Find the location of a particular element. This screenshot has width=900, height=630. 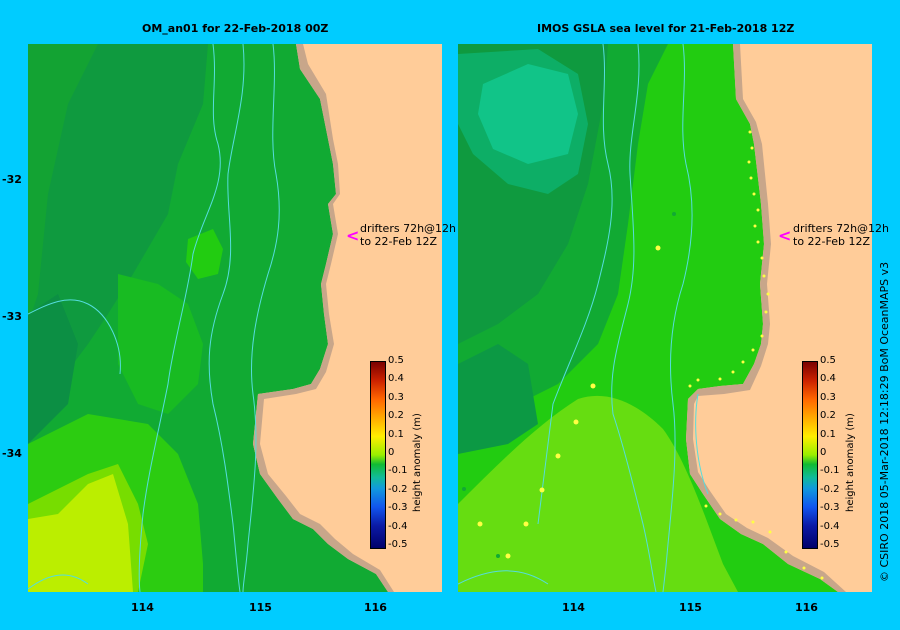

left-drifter-note: drifters 72h@12h to 22-Feb 12Z is located at coordinates (408, 235).